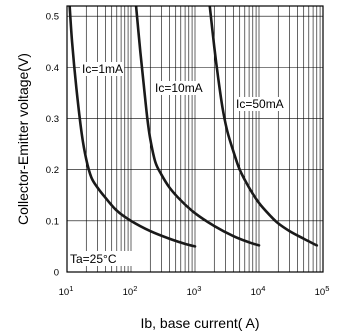  What do you see at coordinates (130, 291) in the screenshot?
I see `x-tick-label: 10²` at bounding box center [130, 291].